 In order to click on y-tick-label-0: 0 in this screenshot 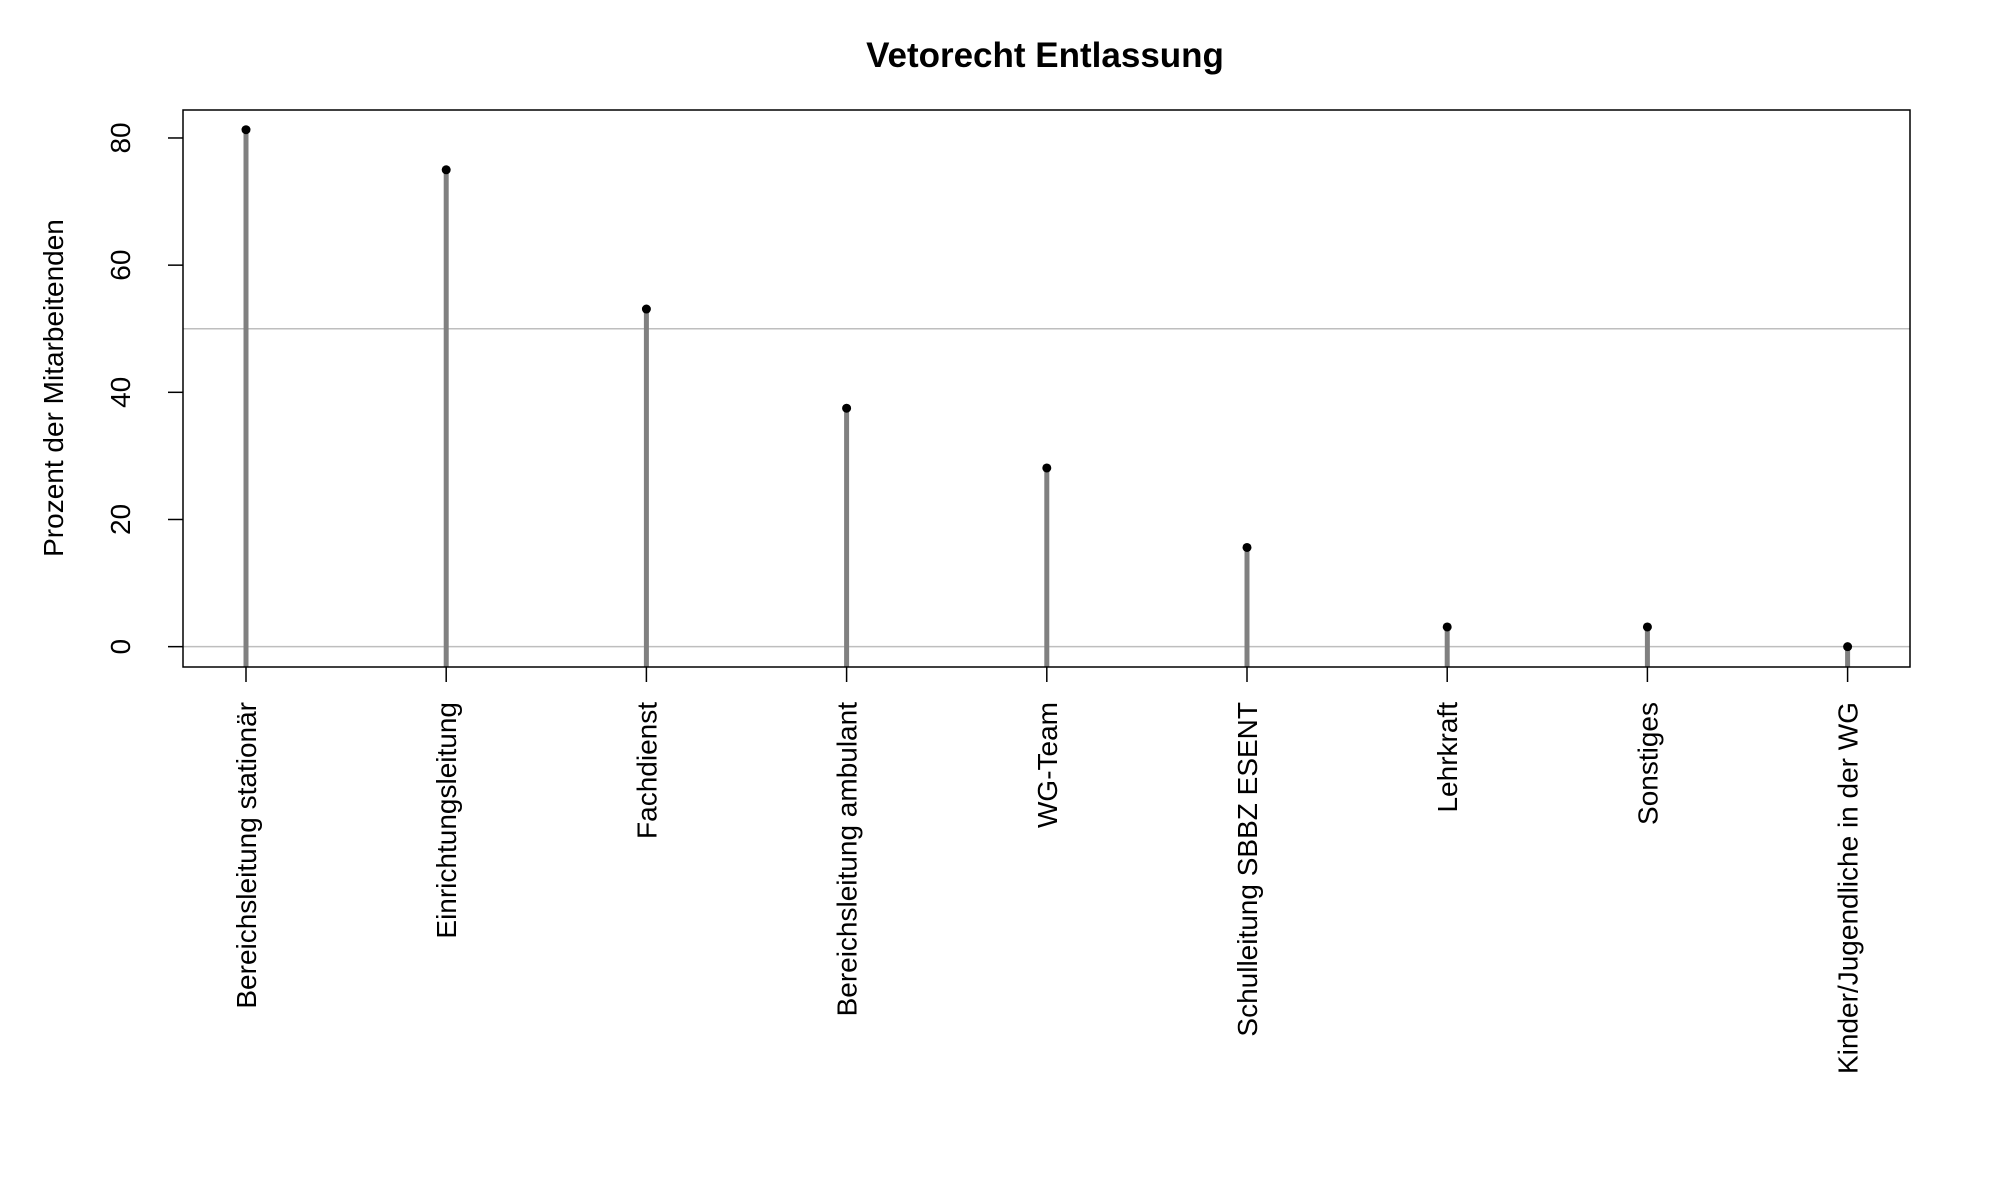, I will do `click(120, 647)`.